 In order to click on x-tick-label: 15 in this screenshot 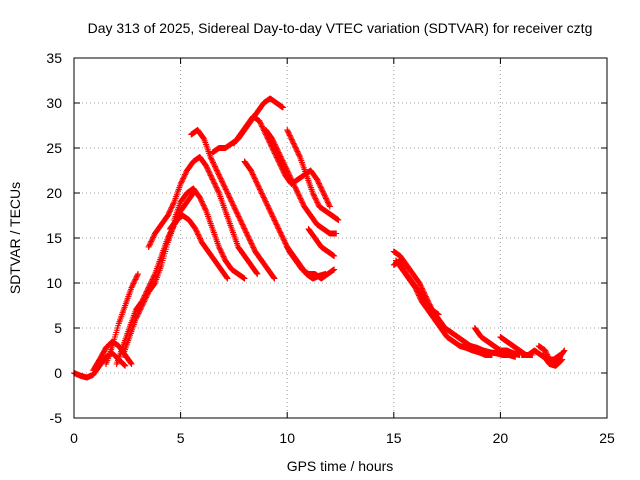, I will do `click(394, 438)`.